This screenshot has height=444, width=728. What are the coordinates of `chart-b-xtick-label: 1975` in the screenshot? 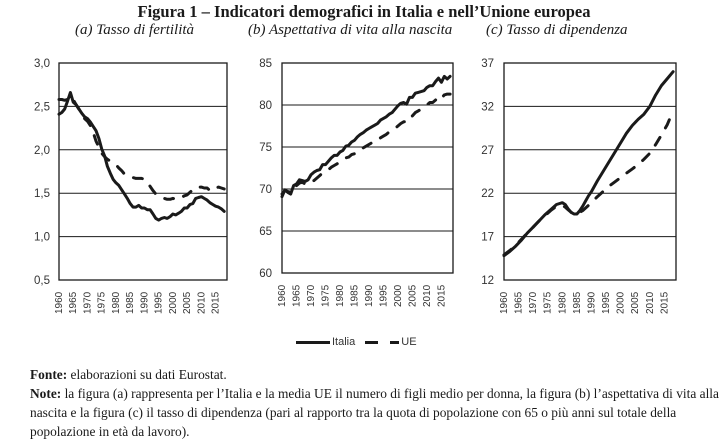 It's located at (325, 295).